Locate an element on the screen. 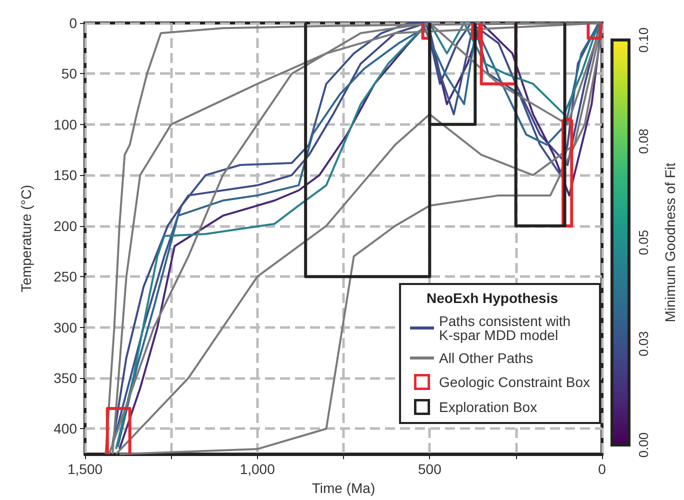  legend-label: Paths consistent with K-spar MDD model is located at coordinates (506, 328).